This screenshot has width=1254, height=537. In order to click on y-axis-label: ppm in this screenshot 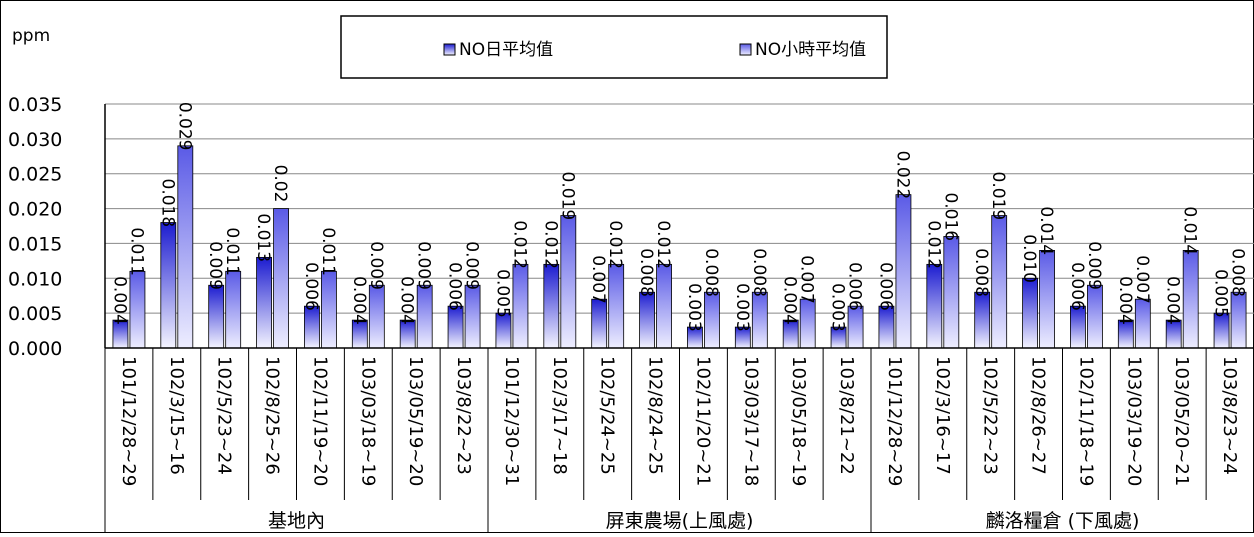, I will do `click(31, 36)`.